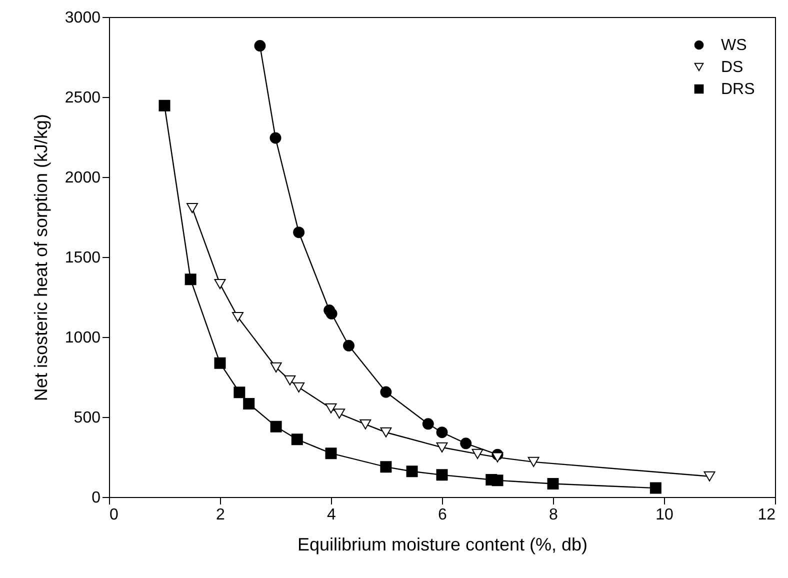  Describe the element at coordinates (87, 418) in the screenshot. I see `y-tick-label: 500` at that location.